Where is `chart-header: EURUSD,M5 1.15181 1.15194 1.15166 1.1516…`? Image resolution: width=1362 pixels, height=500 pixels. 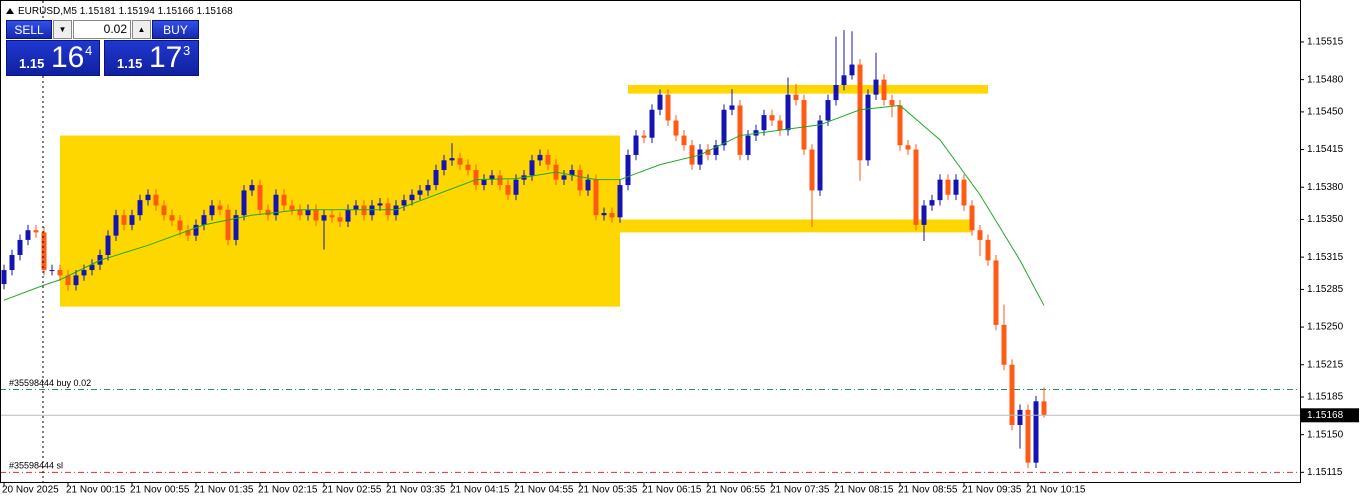
chart-header: EURUSD,M5 1.15181 1.15194 1.15166 1.1516… is located at coordinates (125, 11).